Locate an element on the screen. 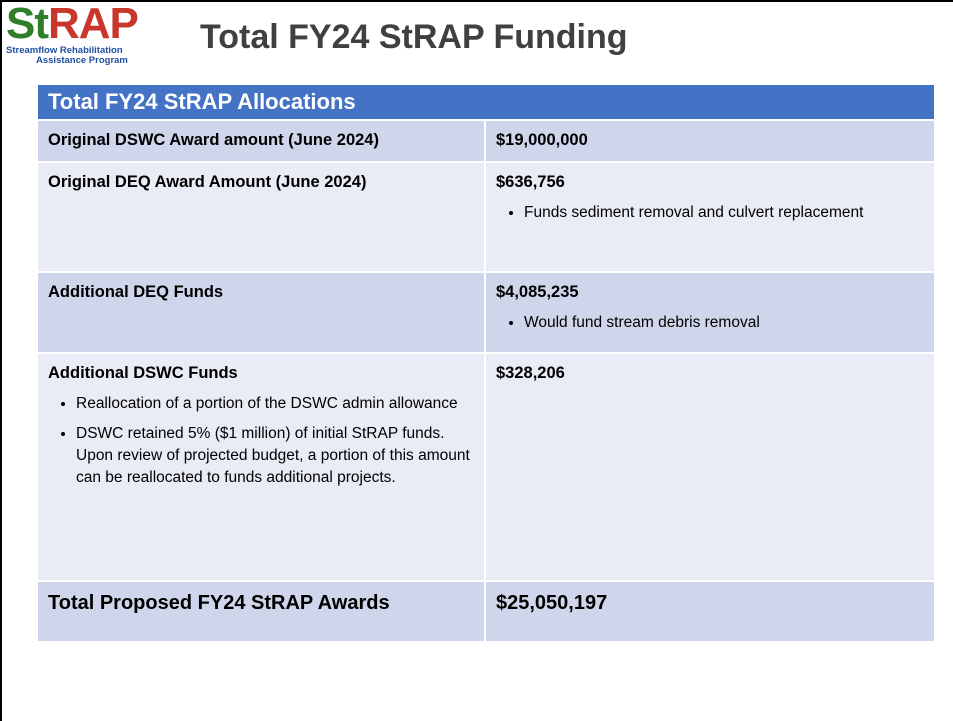 Image resolution: width=953 pixels, height=721 pixels. amount-cell: $19,000,000 is located at coordinates (709, 140).